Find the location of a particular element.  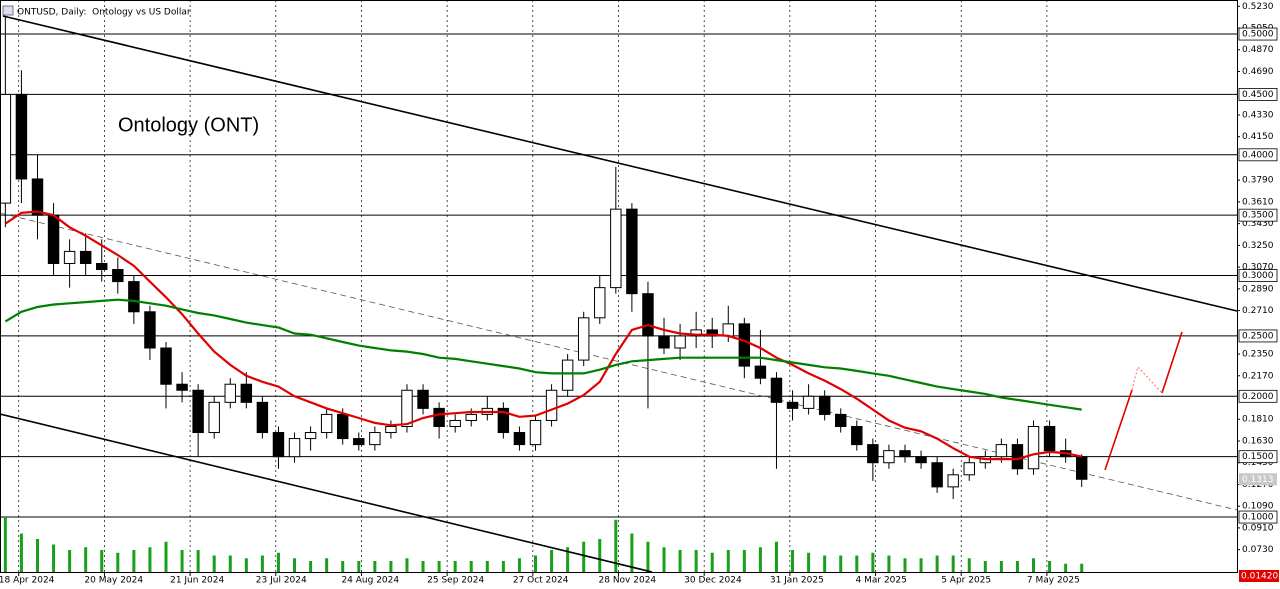

x-tick-label: 23 Jul 2024 is located at coordinates (281, 581).